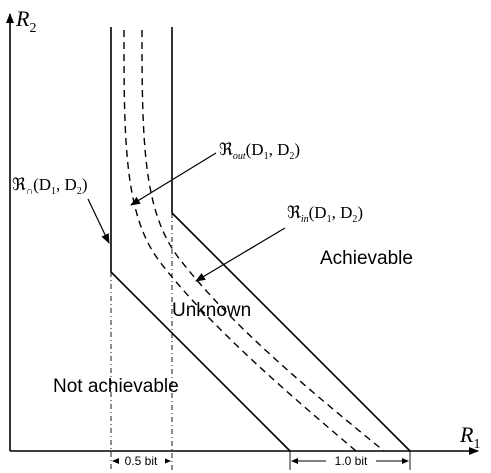  Describe the element at coordinates (366, 258) in the screenshot. I see `achievable-label: Achievable` at that location.